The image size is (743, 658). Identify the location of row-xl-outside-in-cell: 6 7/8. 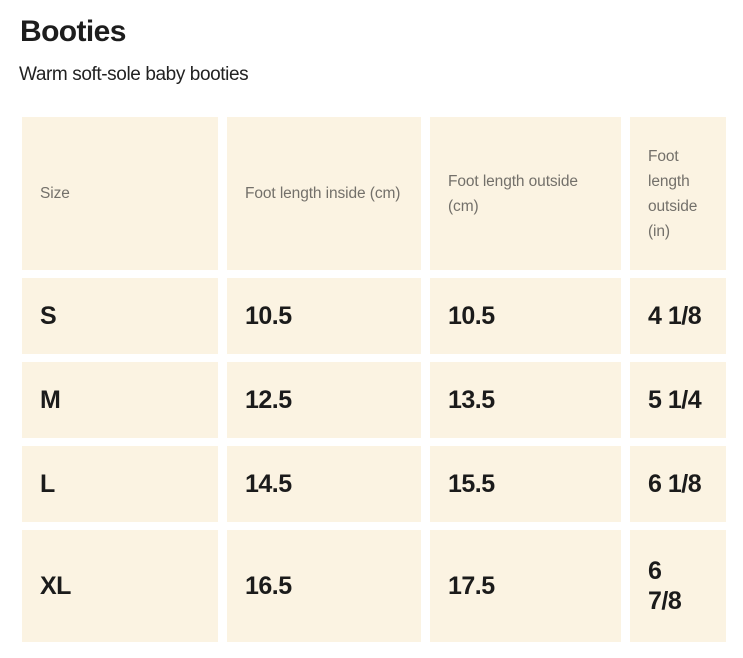
(678, 586).